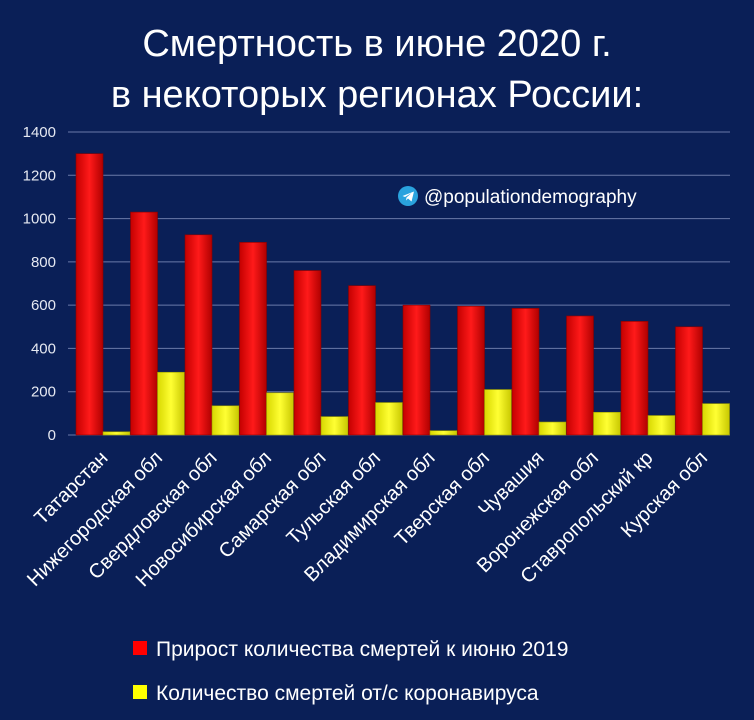  I want to click on y-axis-ticks: 0 200 400 600 800 1000 1200 1400, so click(39, 284).